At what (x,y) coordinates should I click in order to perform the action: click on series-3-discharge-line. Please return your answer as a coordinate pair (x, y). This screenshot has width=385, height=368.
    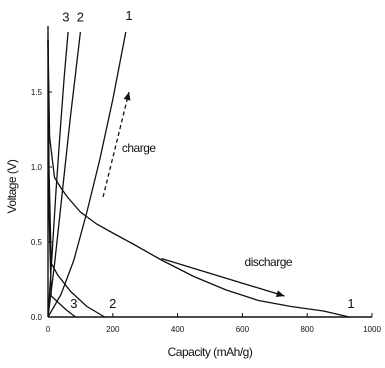
    Looking at the image, I should click on (61, 178).